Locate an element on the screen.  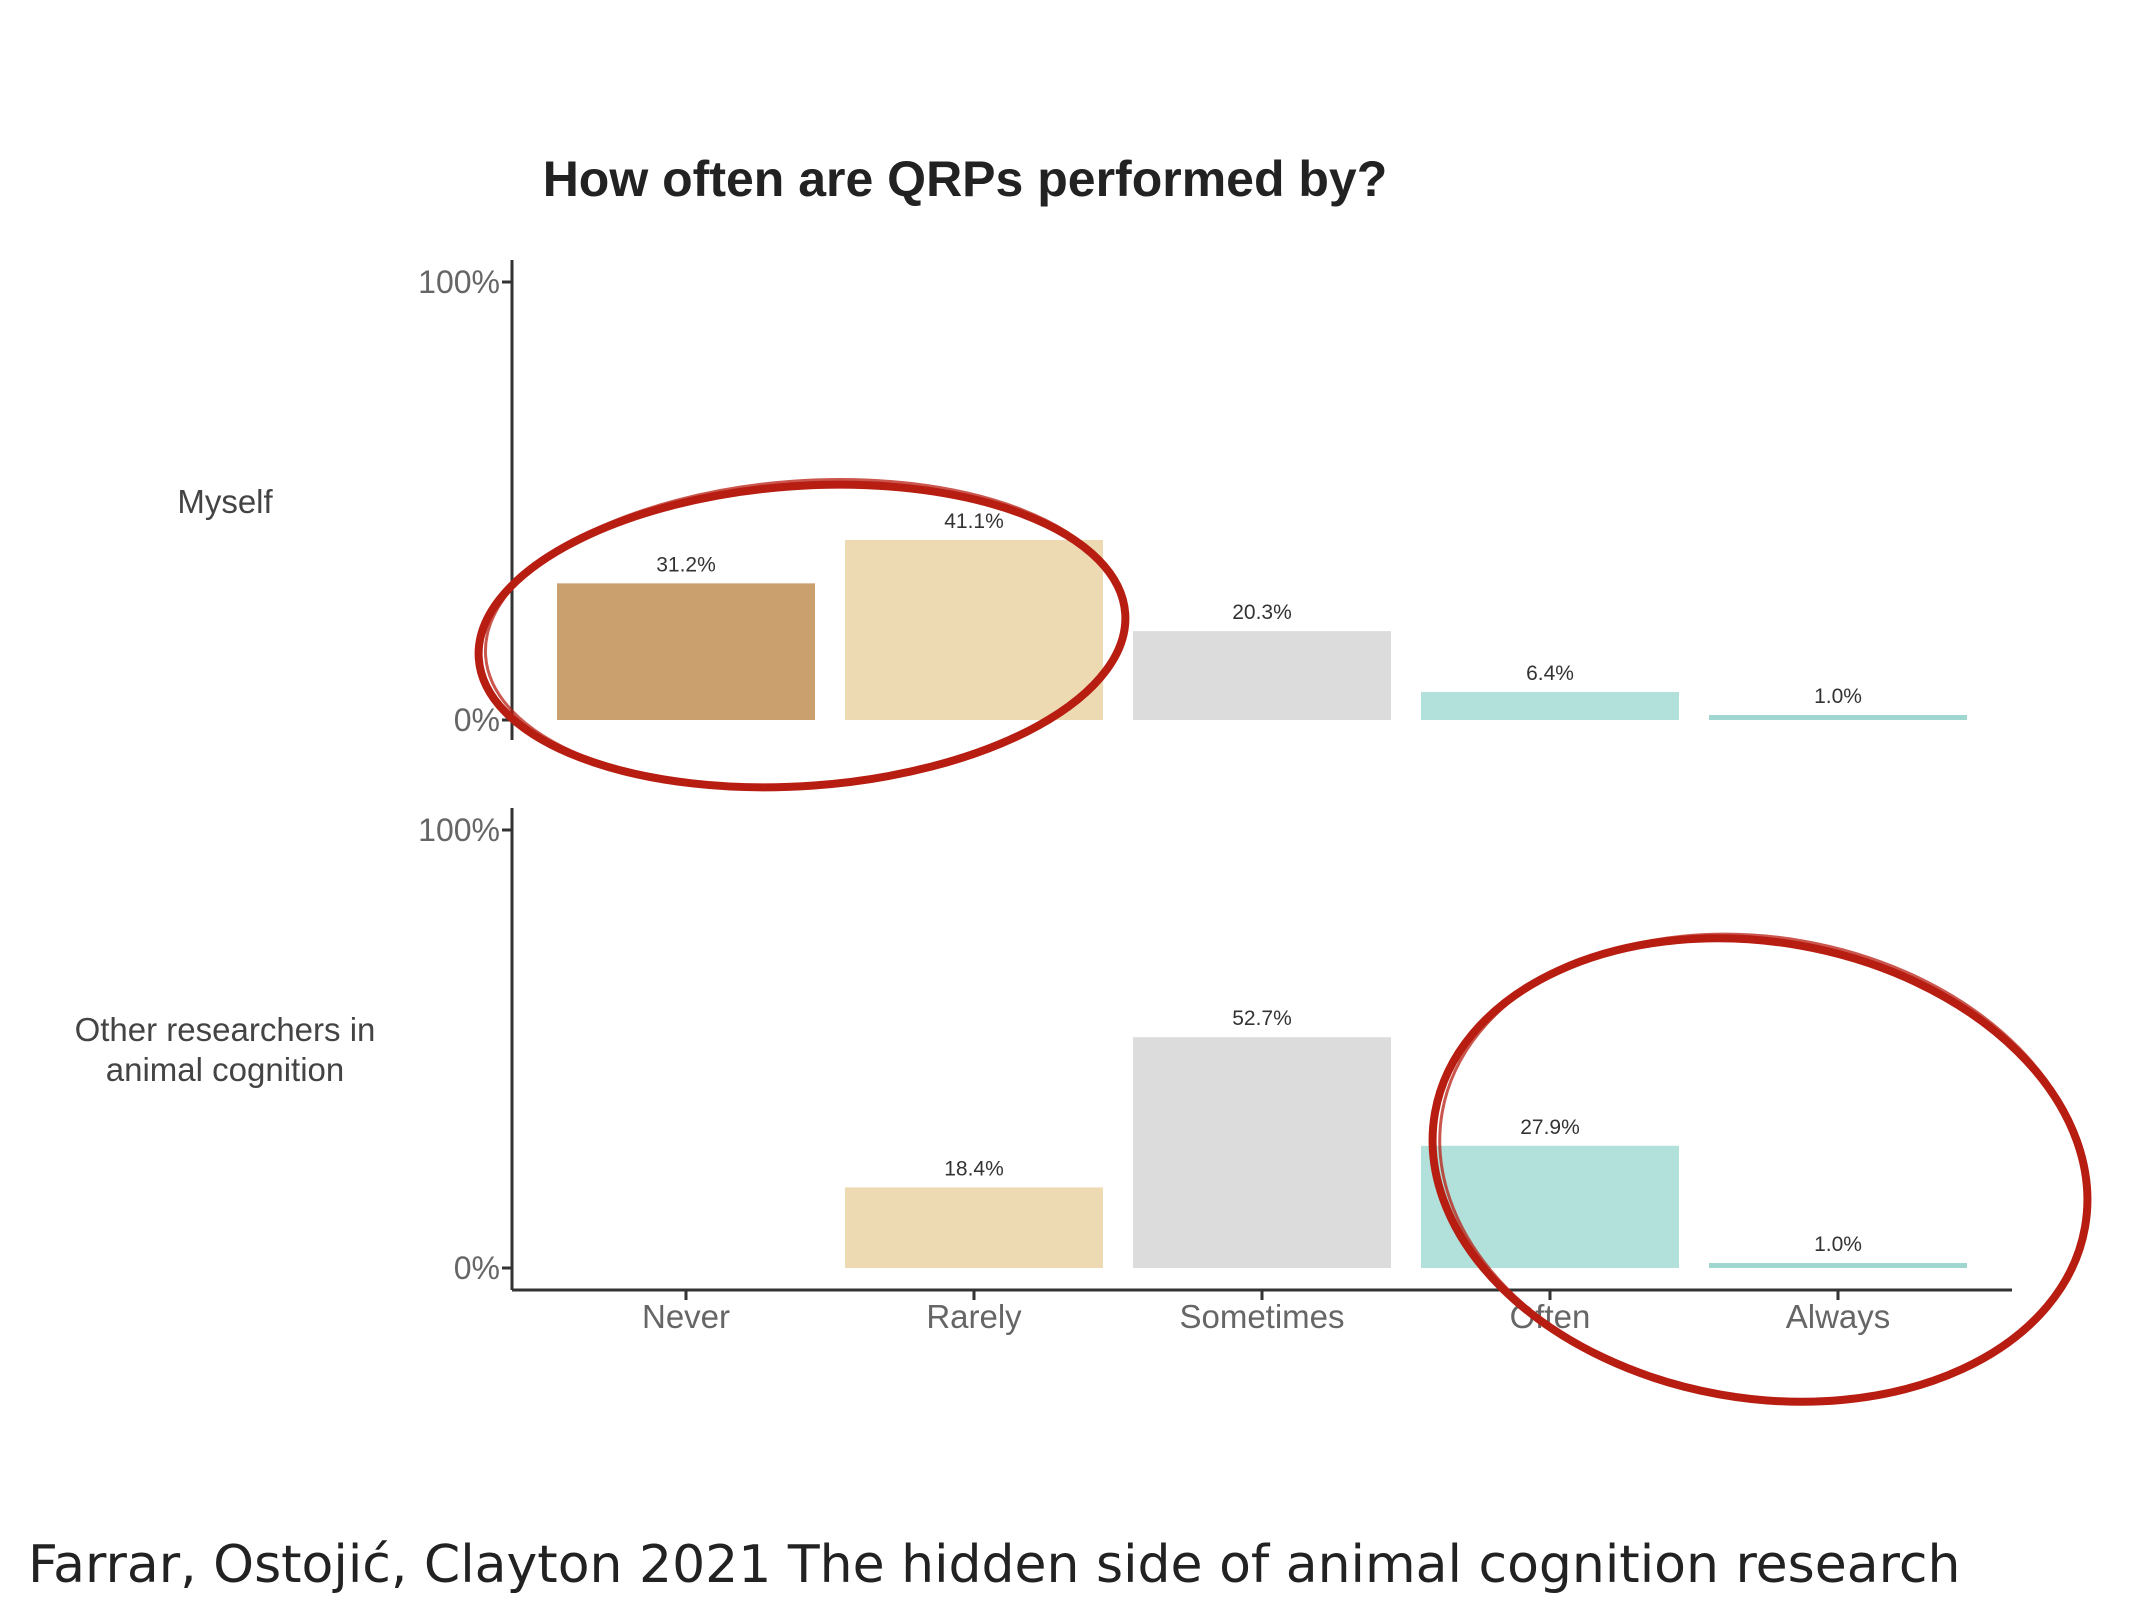
row-label-other-line1: Other researchers in is located at coordinates (225, 1029).